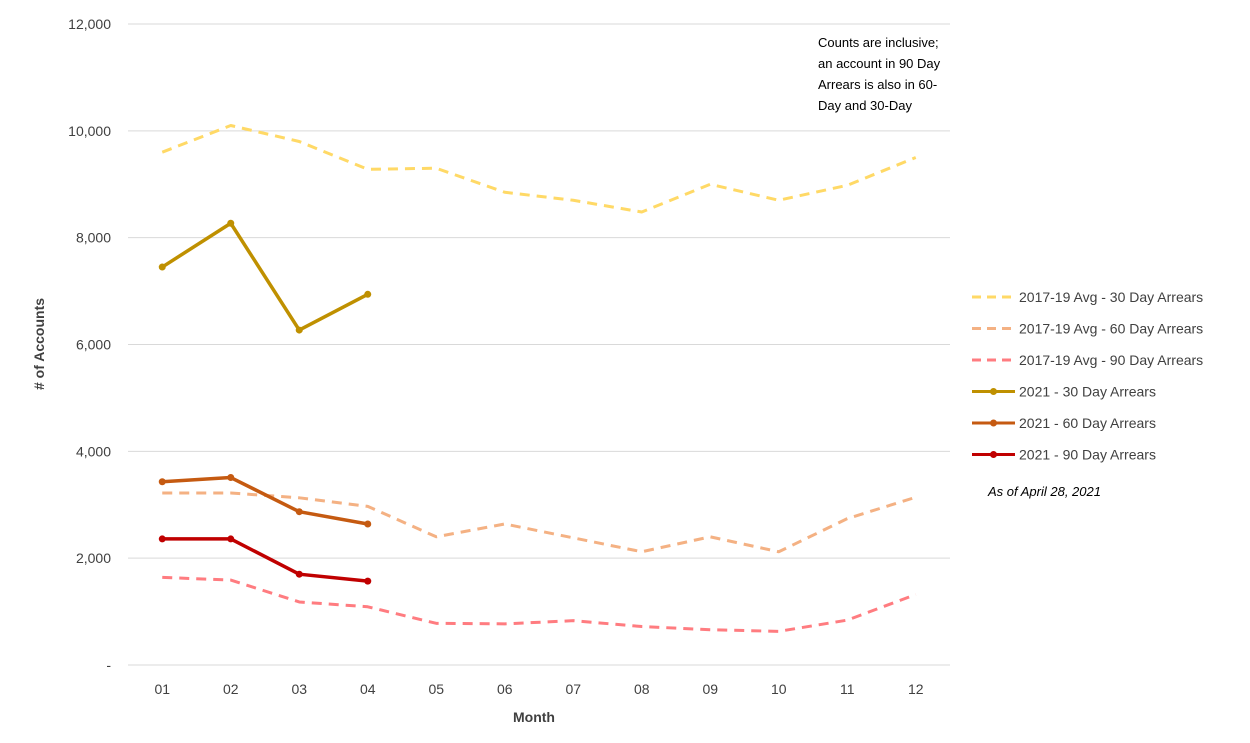 This screenshot has height=743, width=1250. I want to click on legend-label: 2021 - 30 Day Arrears, so click(1087, 392).